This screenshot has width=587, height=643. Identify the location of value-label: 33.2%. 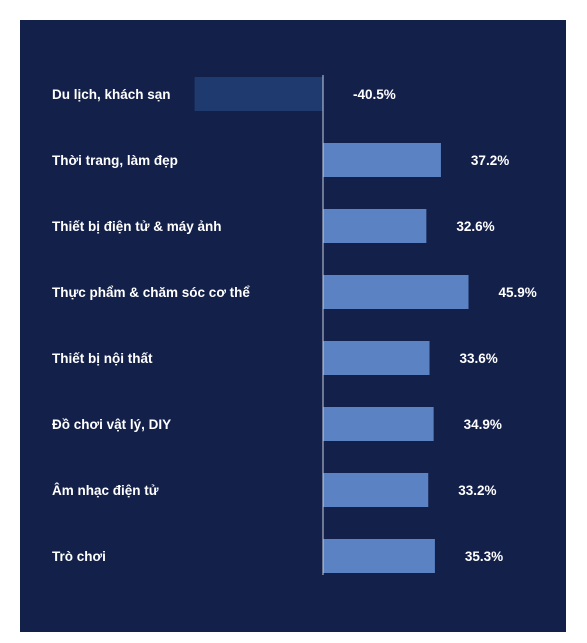
(477, 490).